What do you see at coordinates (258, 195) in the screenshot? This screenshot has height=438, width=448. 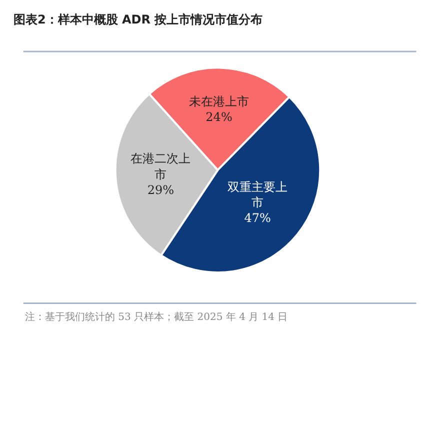 I see `slice-label: 双重主要上市` at bounding box center [258, 195].